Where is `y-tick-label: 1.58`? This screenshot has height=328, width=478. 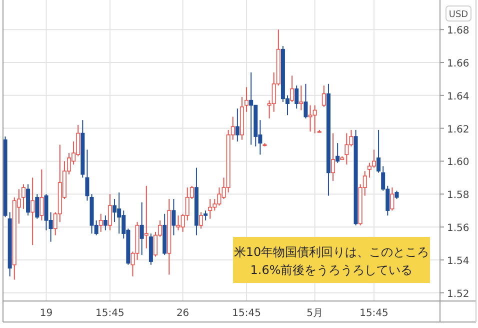
y-tick-label: 1.58 is located at coordinates (458, 196).